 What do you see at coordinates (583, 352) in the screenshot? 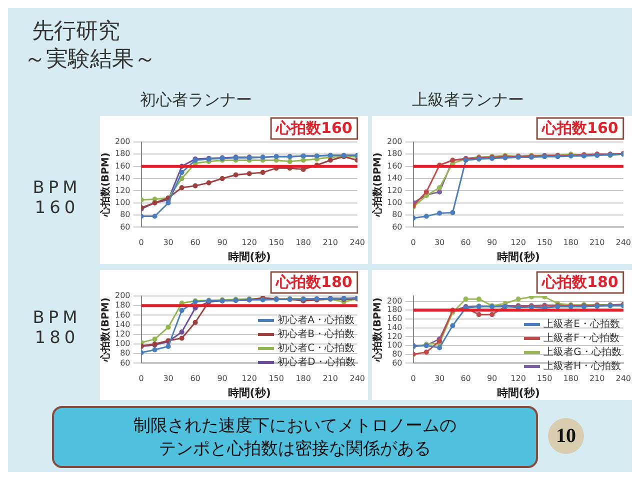
I see `legend-label: 上級者G・心拍数` at bounding box center [583, 352].